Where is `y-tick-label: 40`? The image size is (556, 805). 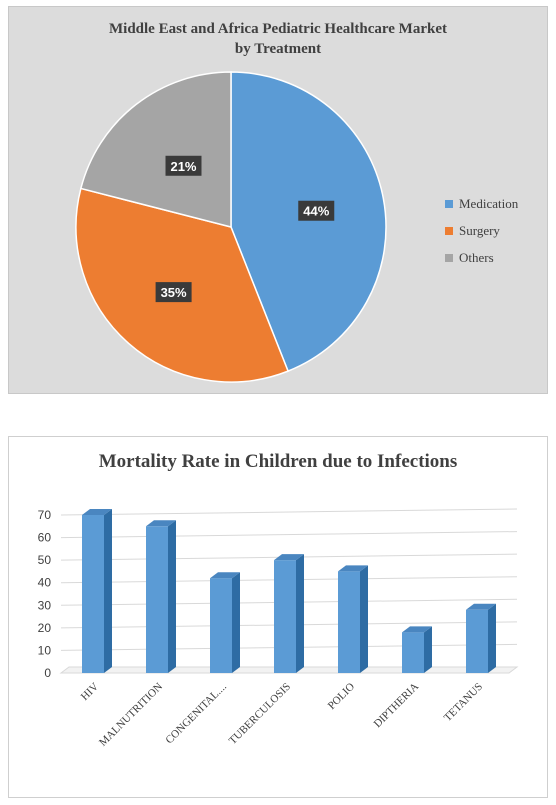
y-tick-label: 40 is located at coordinates (45, 583).